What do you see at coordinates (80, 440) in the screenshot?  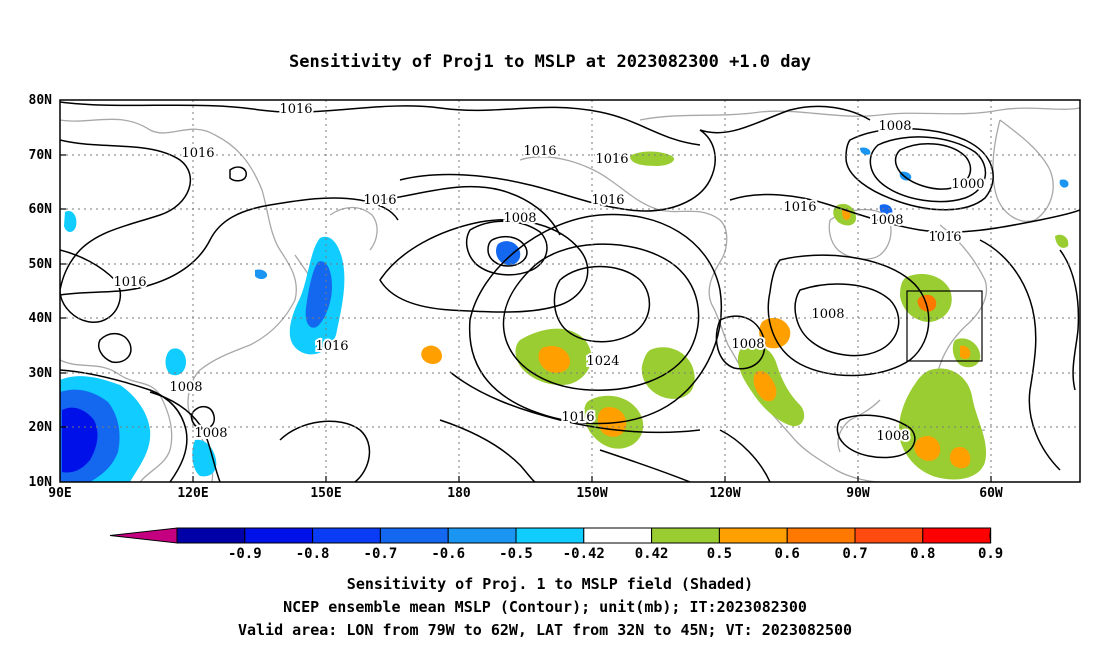 I see `south-china-sea-negative-deep` at bounding box center [80, 440].